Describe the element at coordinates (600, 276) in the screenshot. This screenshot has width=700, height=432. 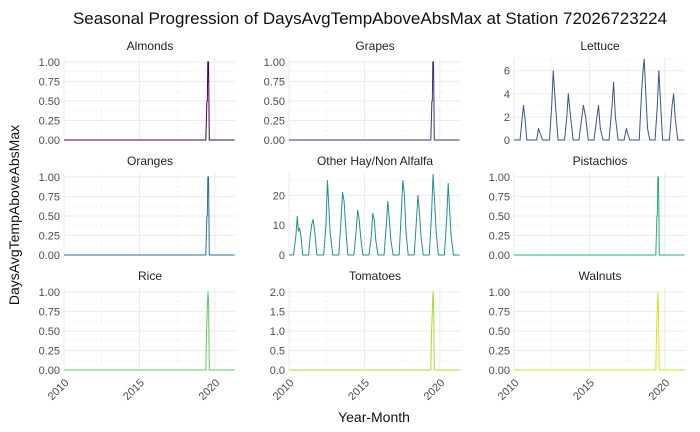
I see `panel-9-strip-label: Walnuts` at that location.